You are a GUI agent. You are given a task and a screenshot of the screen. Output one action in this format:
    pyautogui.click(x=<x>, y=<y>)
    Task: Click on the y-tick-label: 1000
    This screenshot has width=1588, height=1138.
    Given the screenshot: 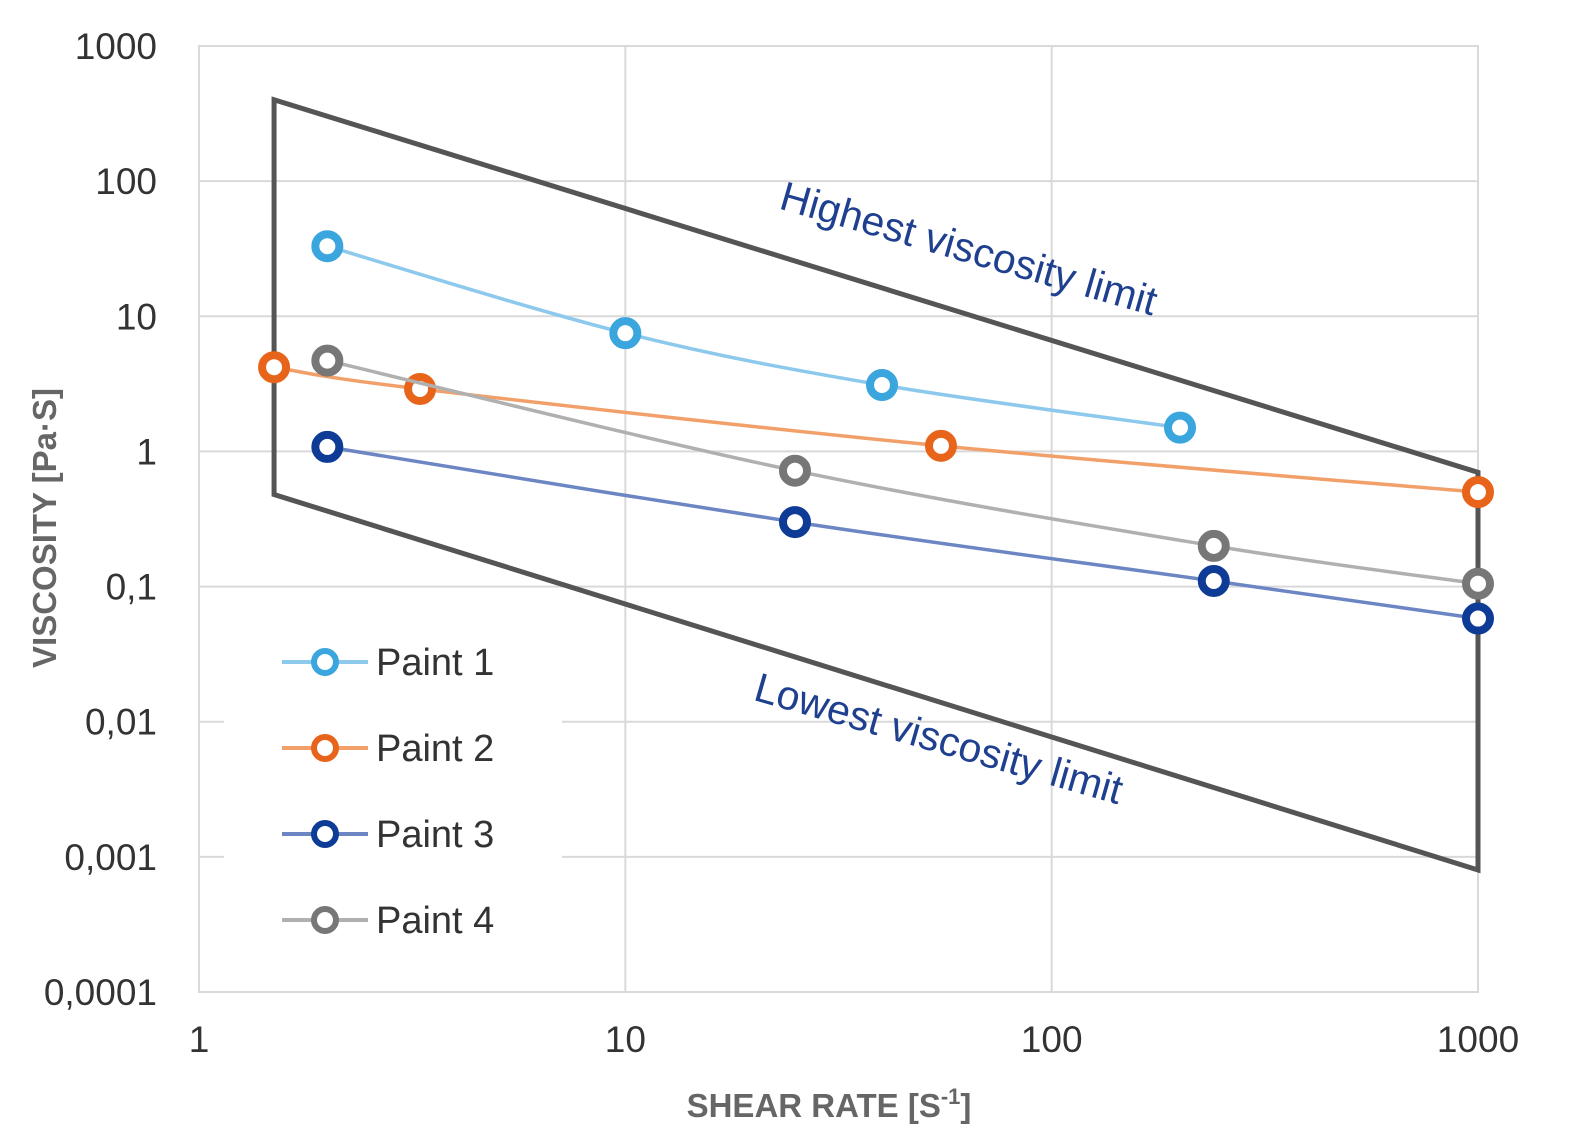 What is the action you would take?
    pyautogui.click(x=116, y=46)
    